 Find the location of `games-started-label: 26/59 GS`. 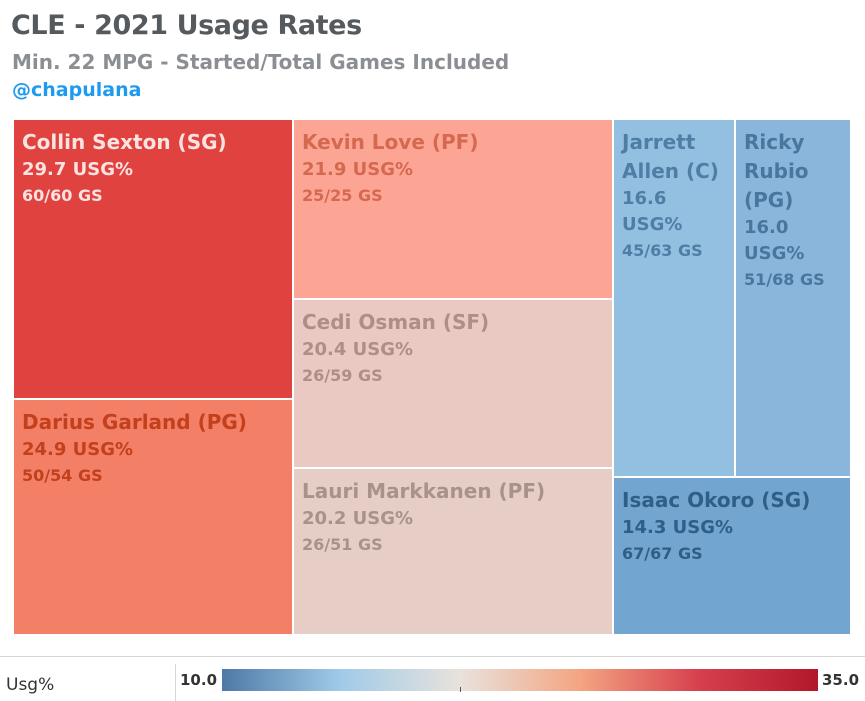

games-started-label: 26/59 GS is located at coordinates (342, 375).